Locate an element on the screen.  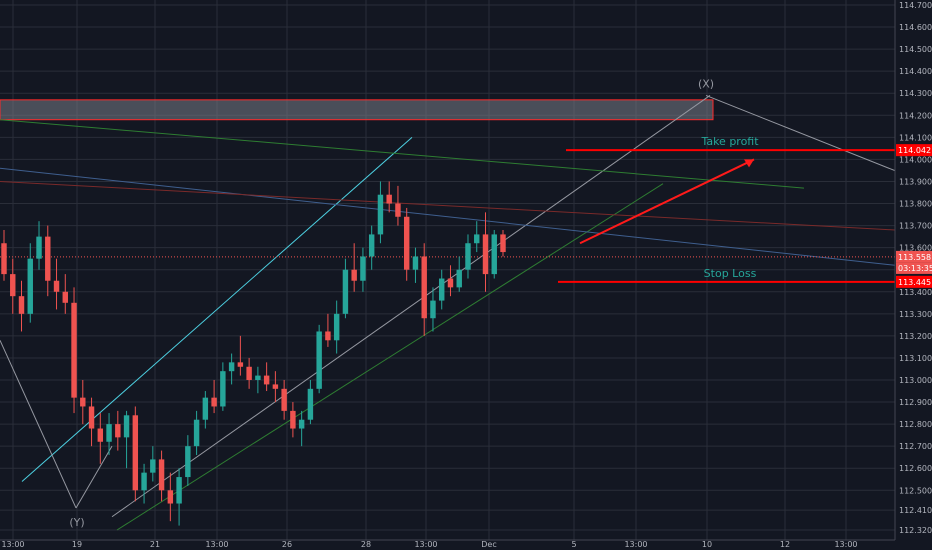
time-tick-label: 26 is located at coordinates (287, 544).